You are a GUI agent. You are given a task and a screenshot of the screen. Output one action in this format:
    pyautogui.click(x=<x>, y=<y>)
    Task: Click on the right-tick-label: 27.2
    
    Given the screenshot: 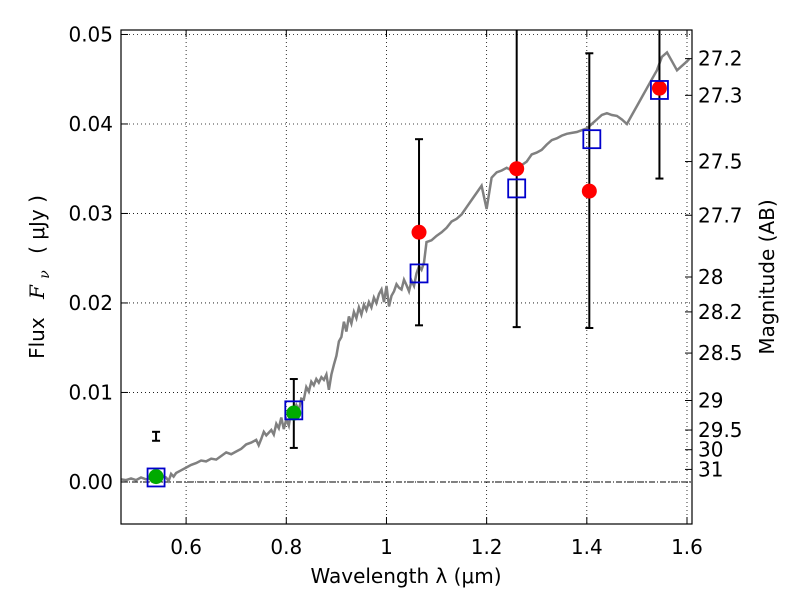 What is the action you would take?
    pyautogui.click(x=720, y=59)
    